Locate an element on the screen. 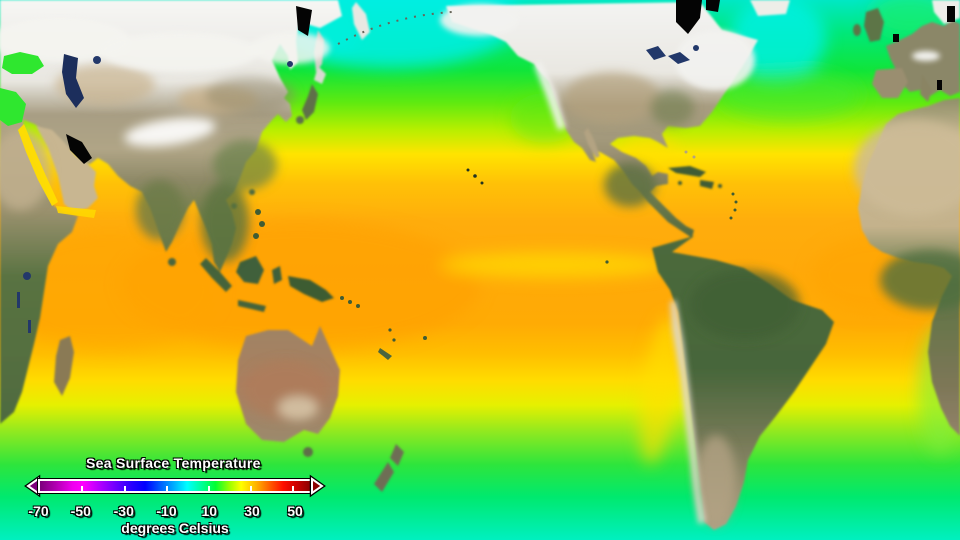 Image resolution: width=960 pixels, height=540 pixels. land-sulawesi is located at coordinates (277, 275).